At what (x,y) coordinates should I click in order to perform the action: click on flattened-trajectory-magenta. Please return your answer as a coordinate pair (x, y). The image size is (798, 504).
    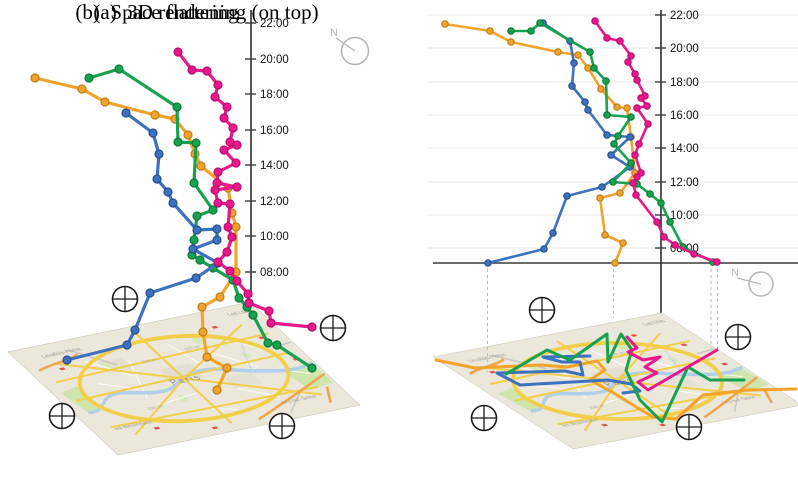
    Looking at the image, I should click on (672, 363).